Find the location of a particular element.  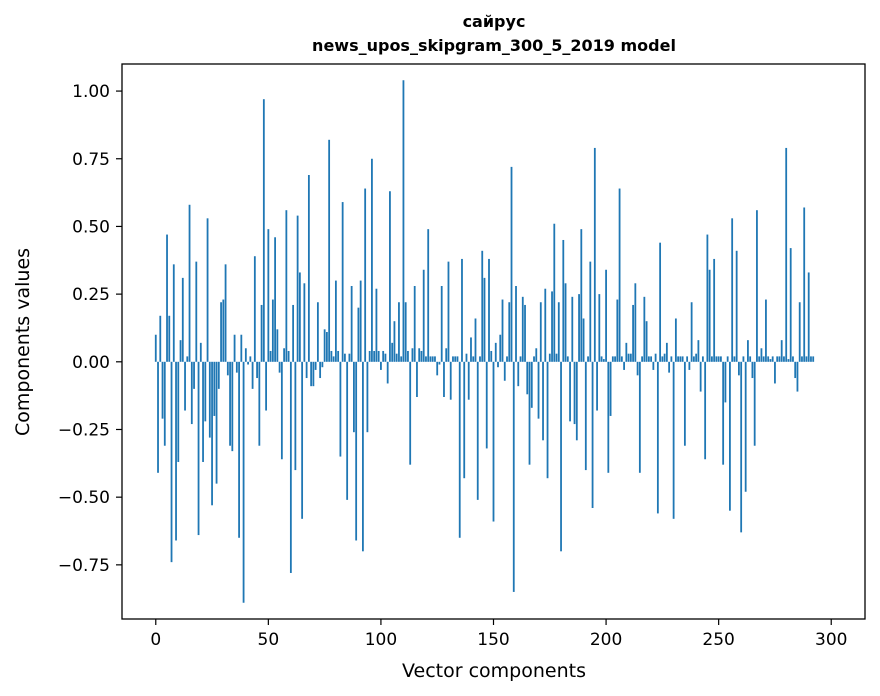

y-tick-label: −0.50 is located at coordinates (84, 498).